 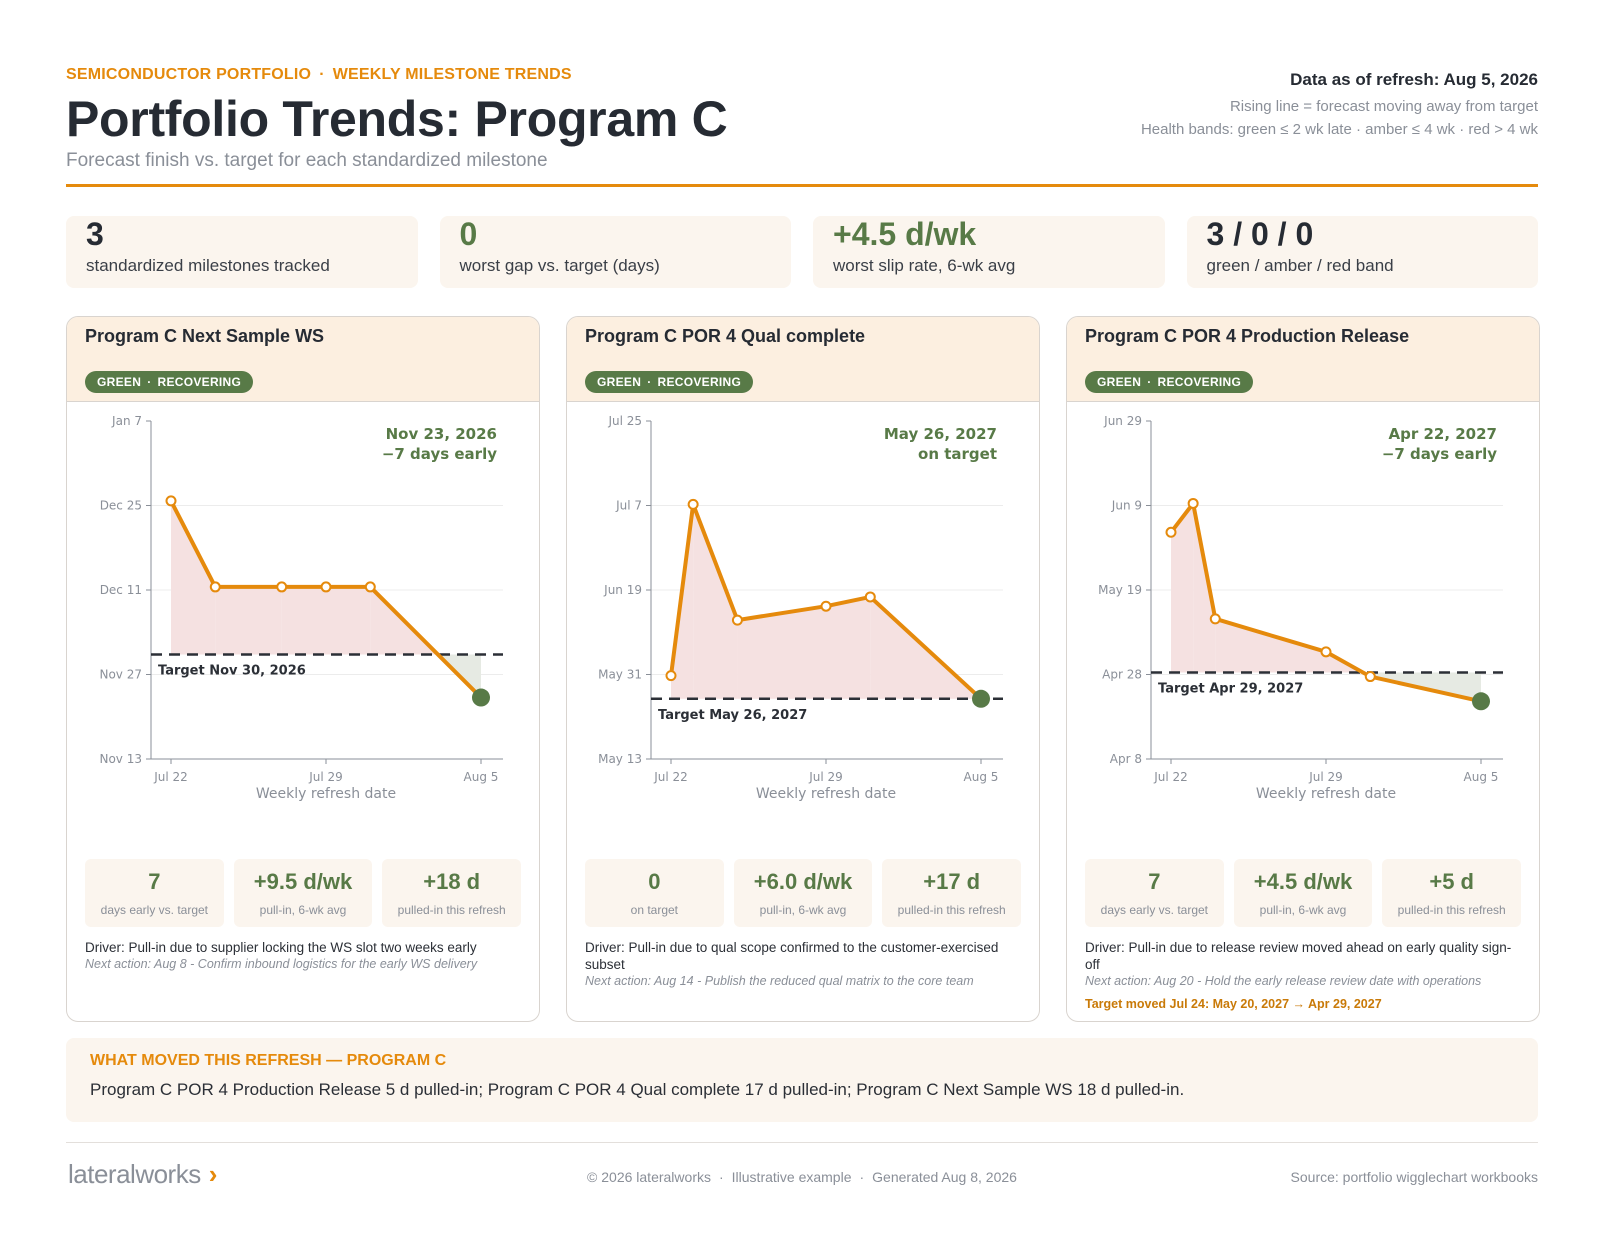 I want to click on what-moved-title: WHAT MOVED THIS REFRESH — PROGRAM C, so click(x=268, y=1060).